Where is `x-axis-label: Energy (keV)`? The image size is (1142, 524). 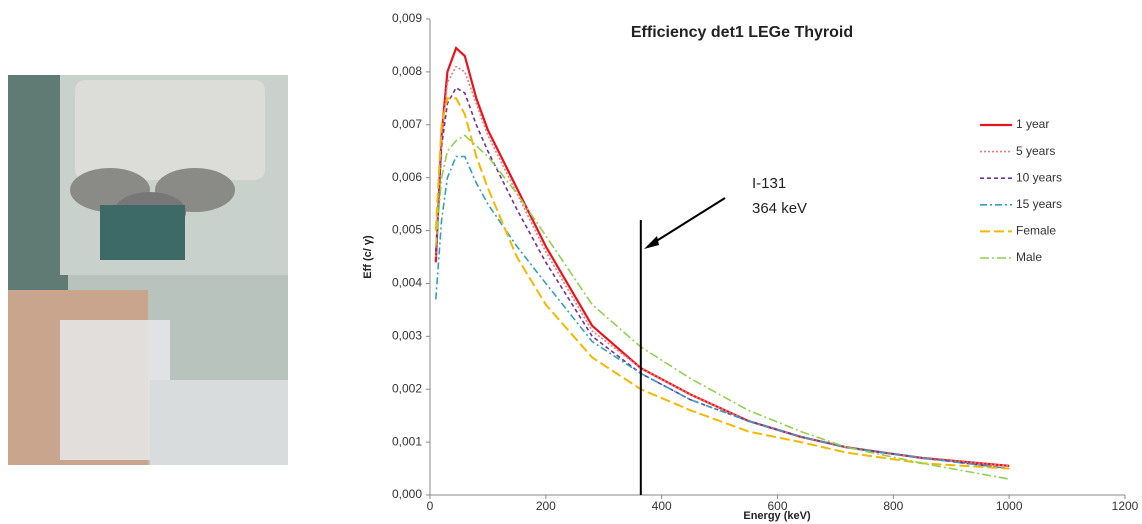
x-axis-label: Energy (keV) is located at coordinates (777, 516).